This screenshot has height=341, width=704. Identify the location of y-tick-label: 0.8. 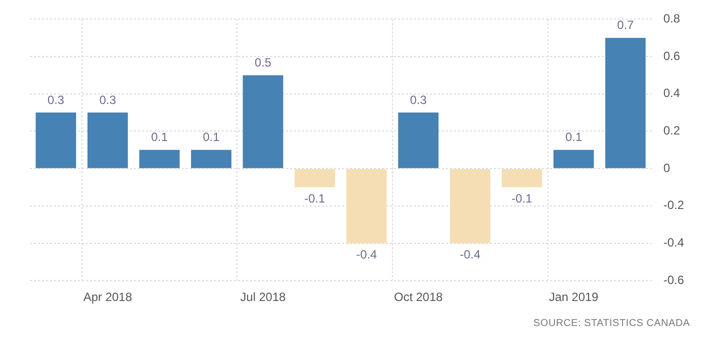
(671, 19).